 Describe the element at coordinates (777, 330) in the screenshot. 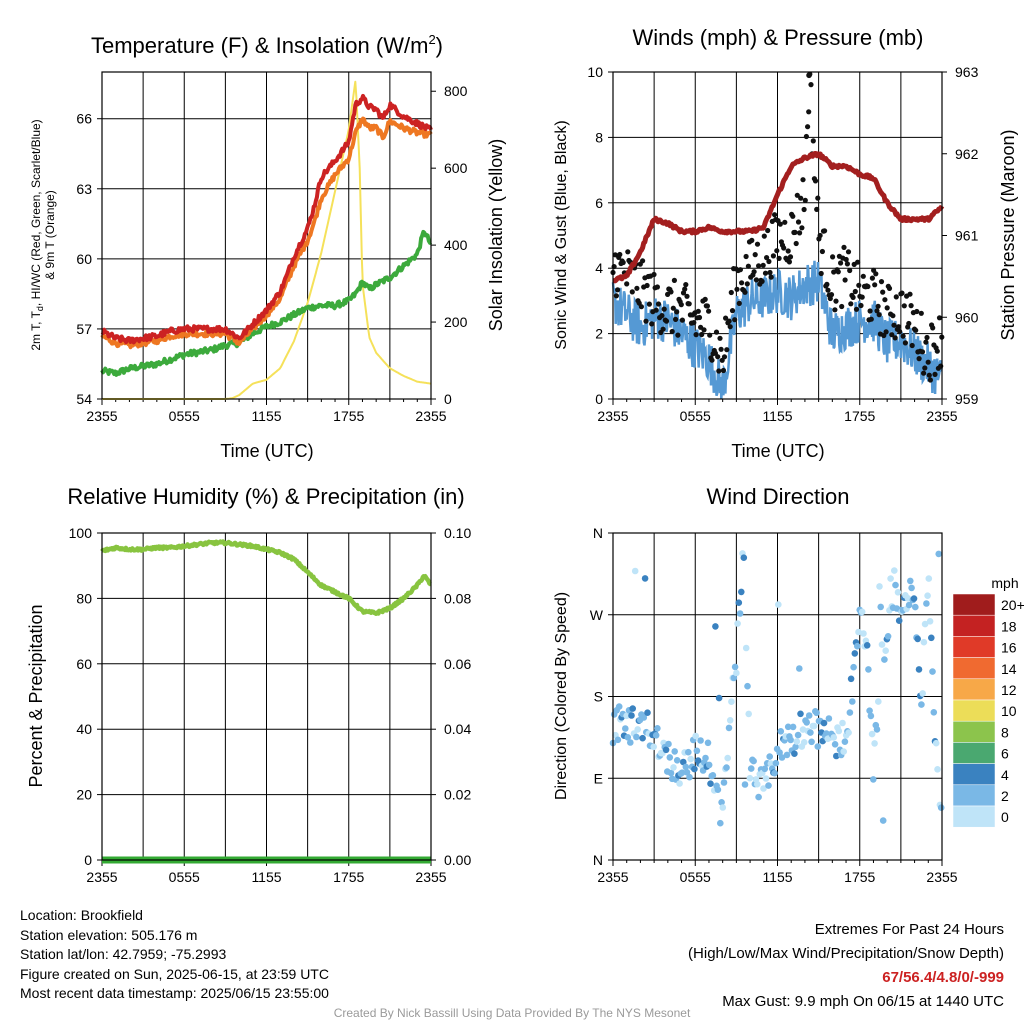

I see `series-line-sonic-wind` at that location.